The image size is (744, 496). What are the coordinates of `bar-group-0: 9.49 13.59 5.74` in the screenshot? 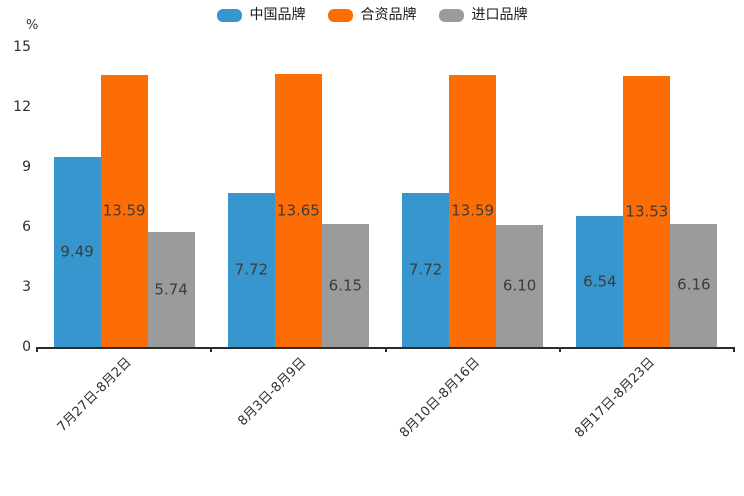 It's located at (124, 197).